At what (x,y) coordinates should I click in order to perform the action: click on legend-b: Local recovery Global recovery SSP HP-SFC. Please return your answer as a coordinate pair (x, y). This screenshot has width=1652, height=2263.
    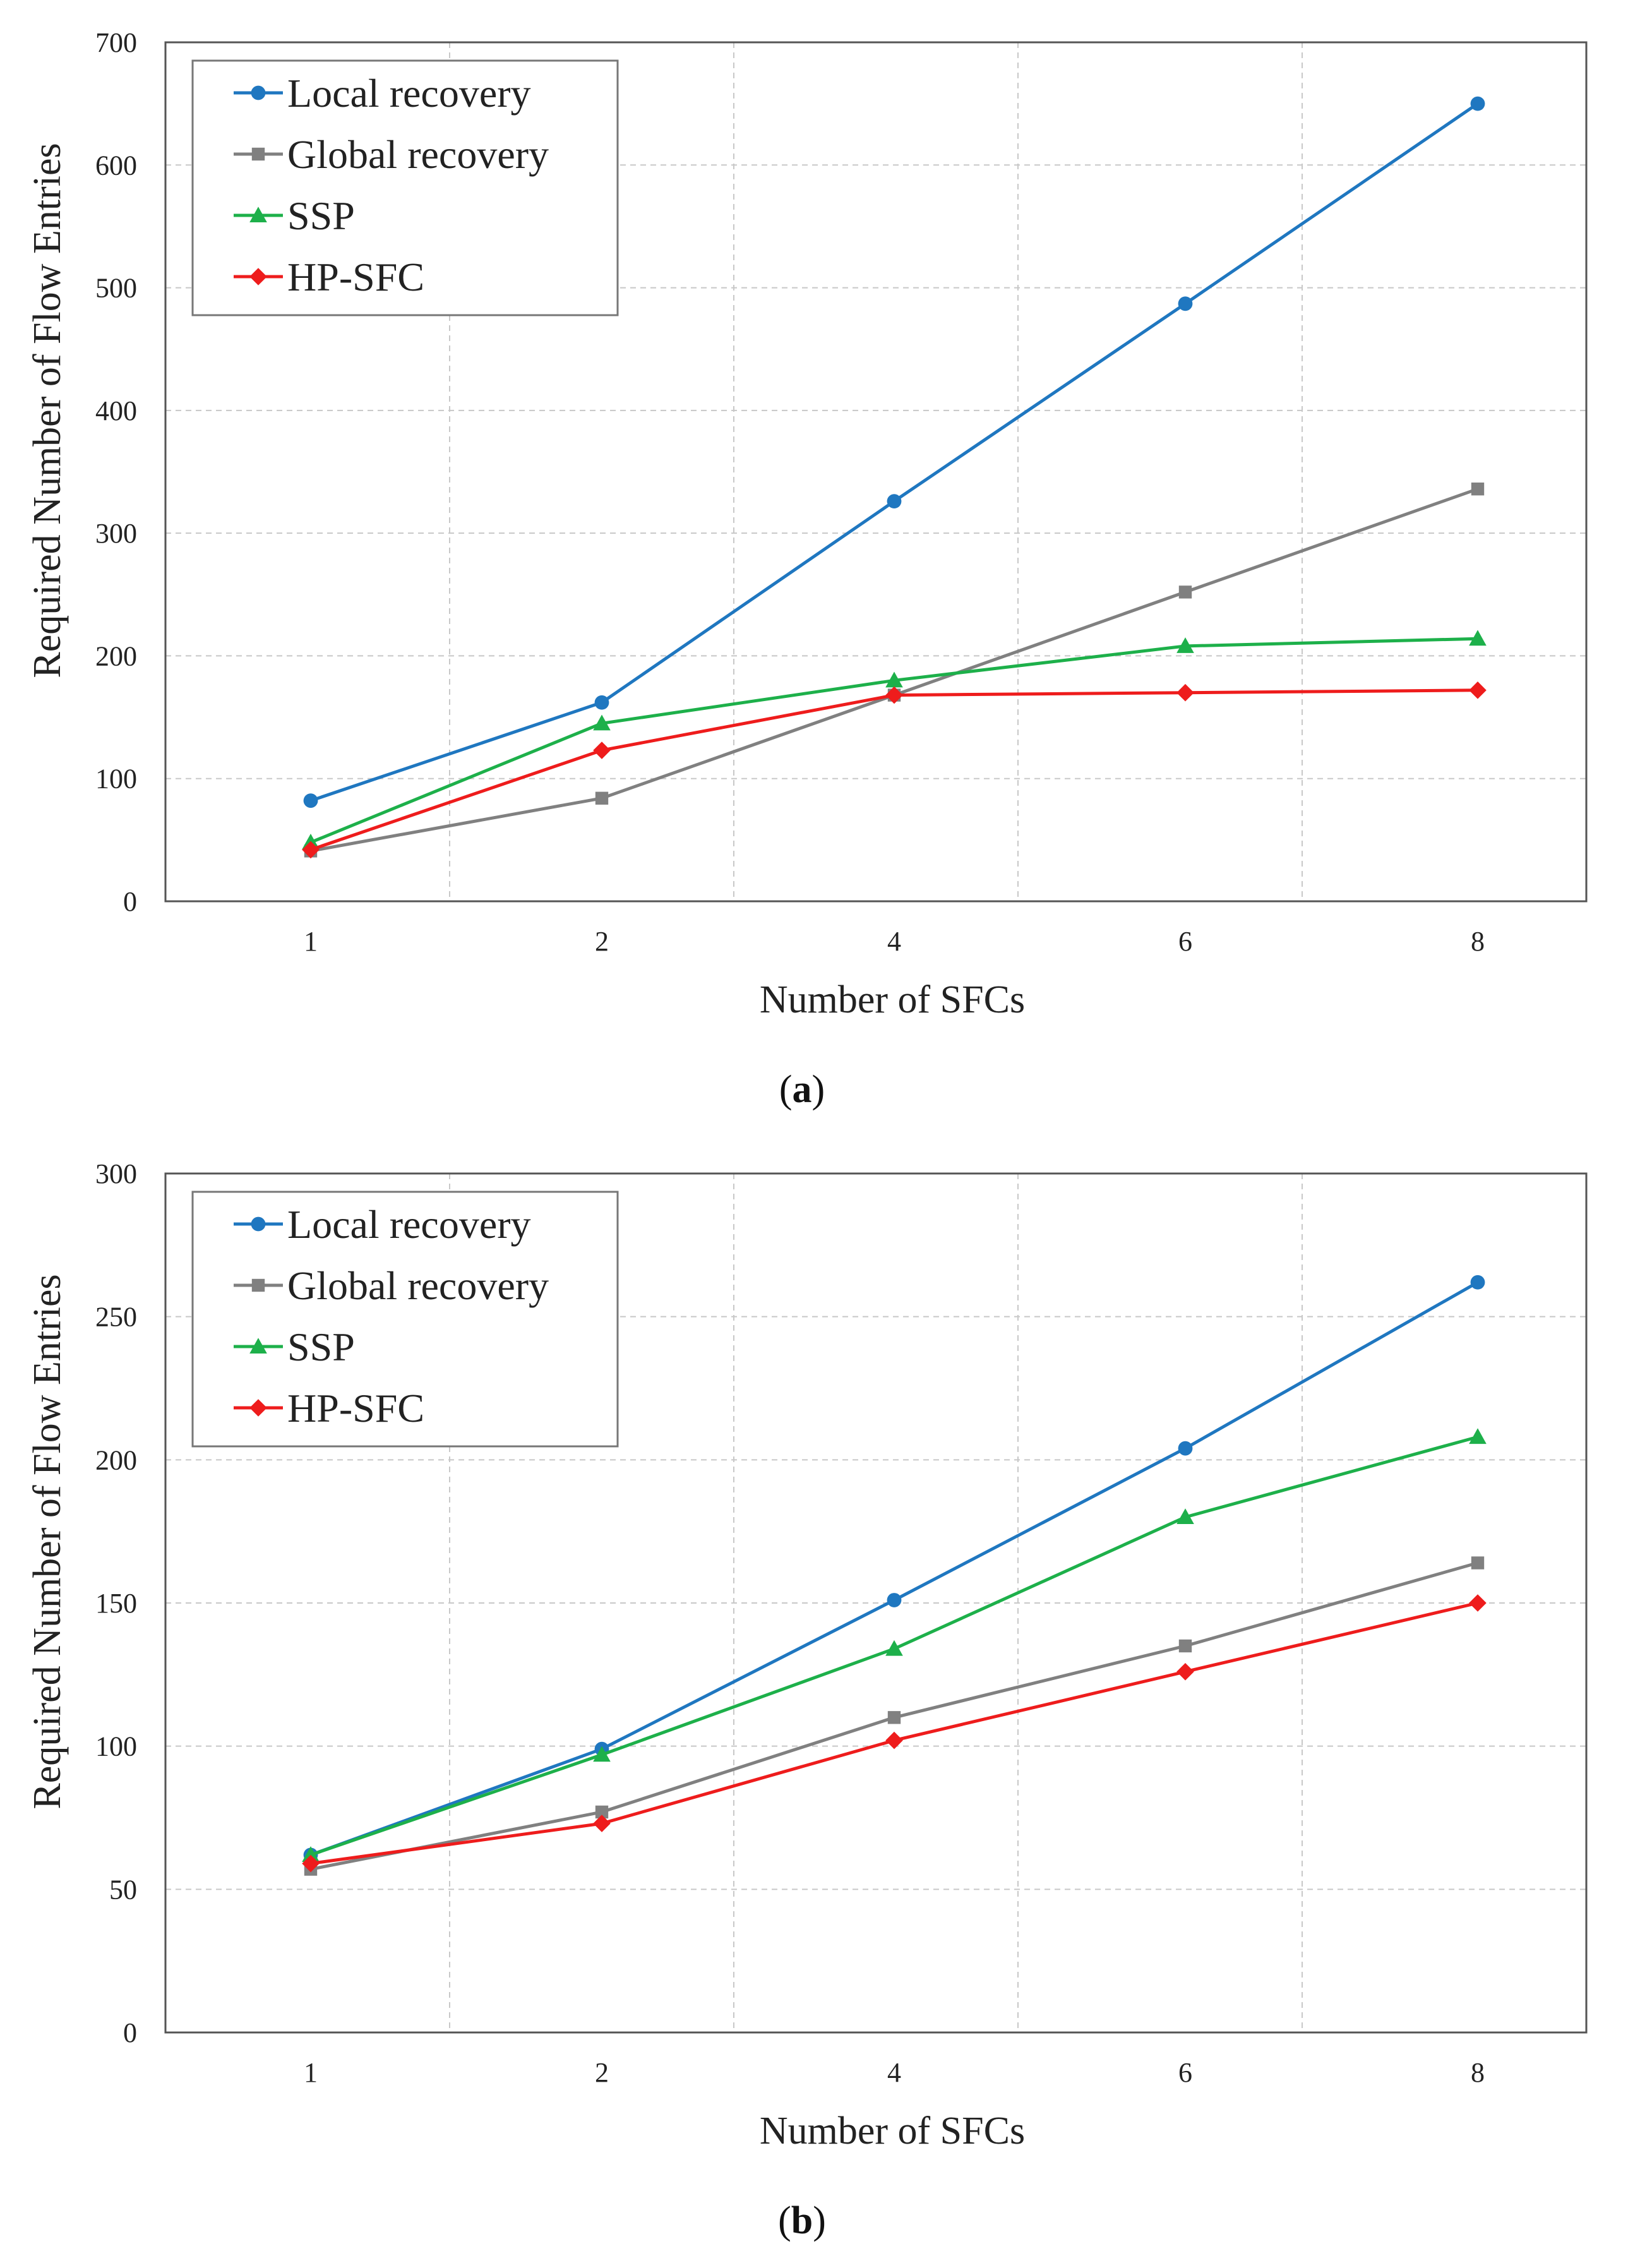
    Looking at the image, I should click on (405, 1319).